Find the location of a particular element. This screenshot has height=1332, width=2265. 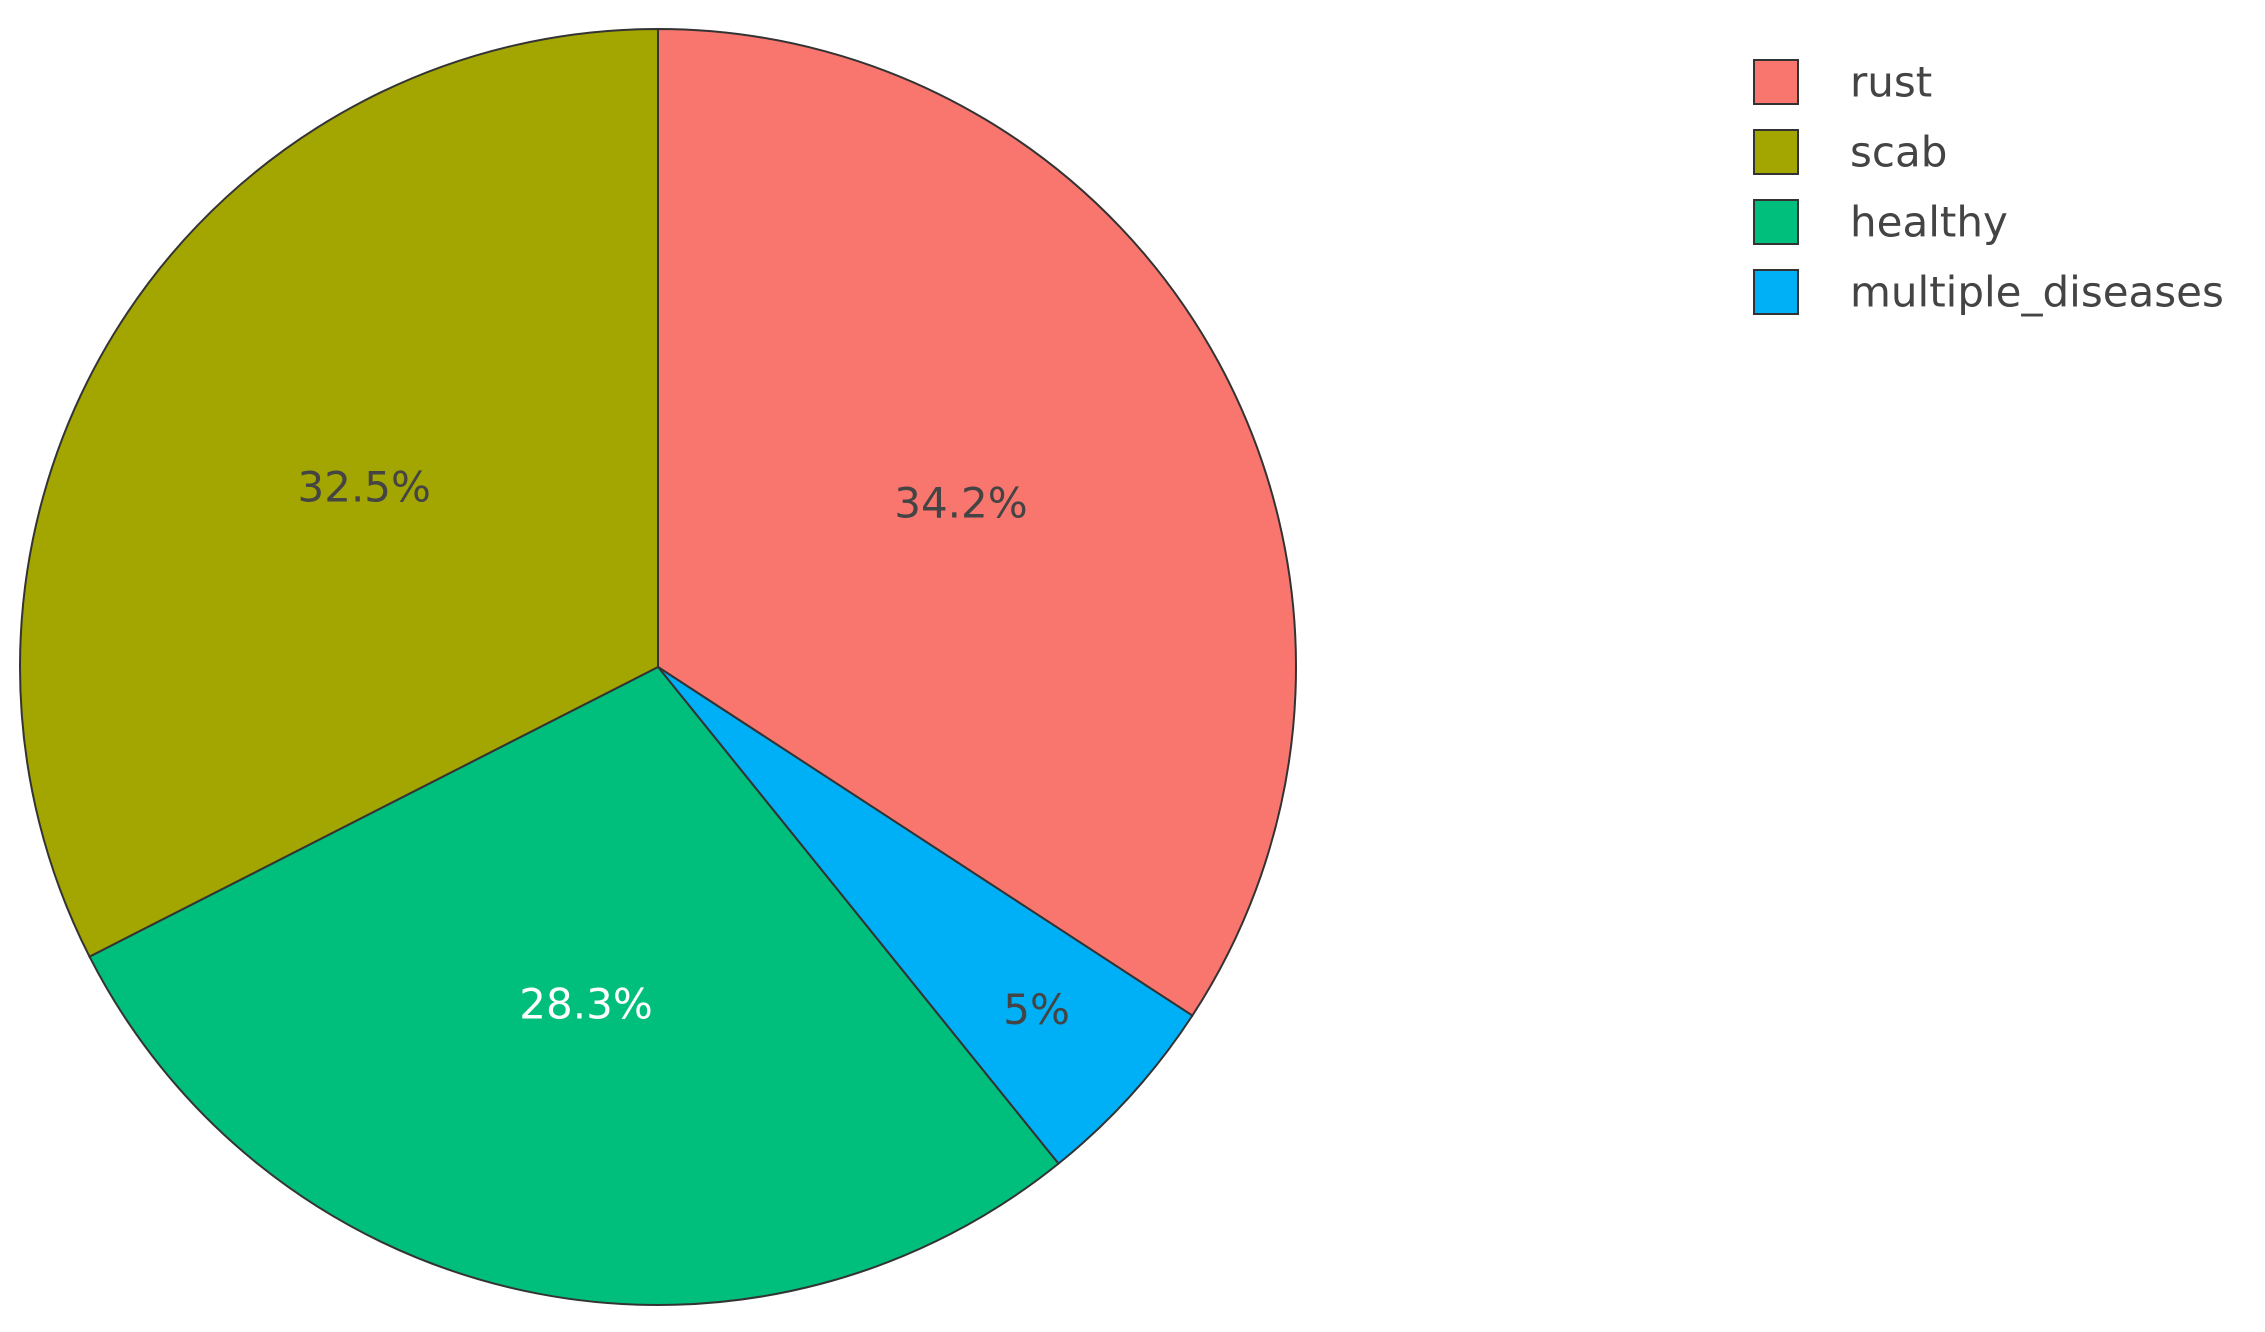

legend-swatch-rust is located at coordinates (1776, 82).